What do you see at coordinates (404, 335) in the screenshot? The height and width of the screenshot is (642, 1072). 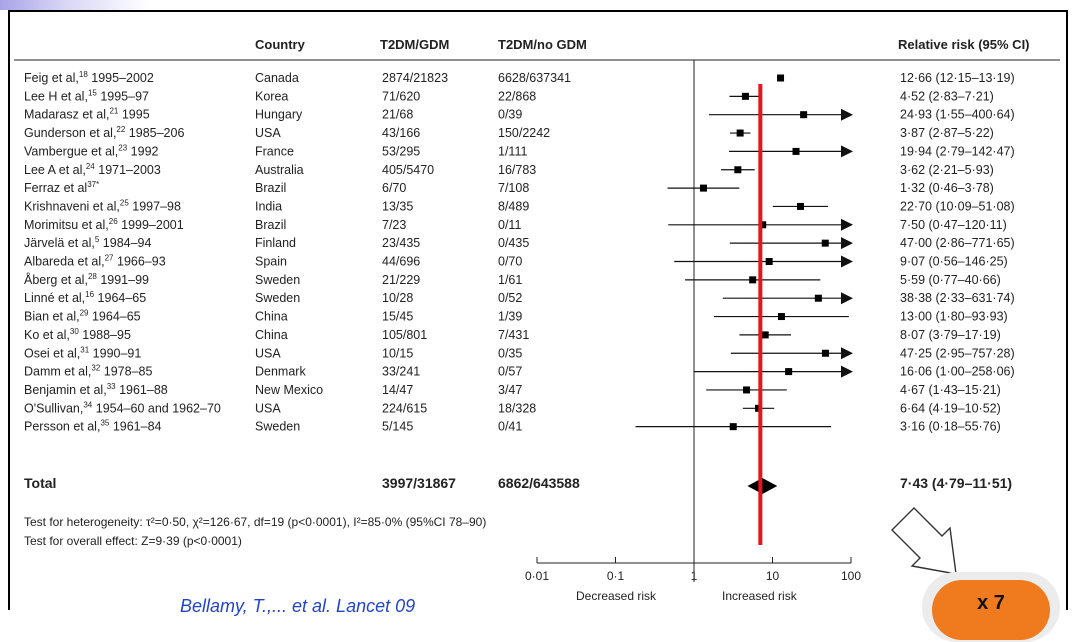 I see `study-gdm-count: 105/801` at bounding box center [404, 335].